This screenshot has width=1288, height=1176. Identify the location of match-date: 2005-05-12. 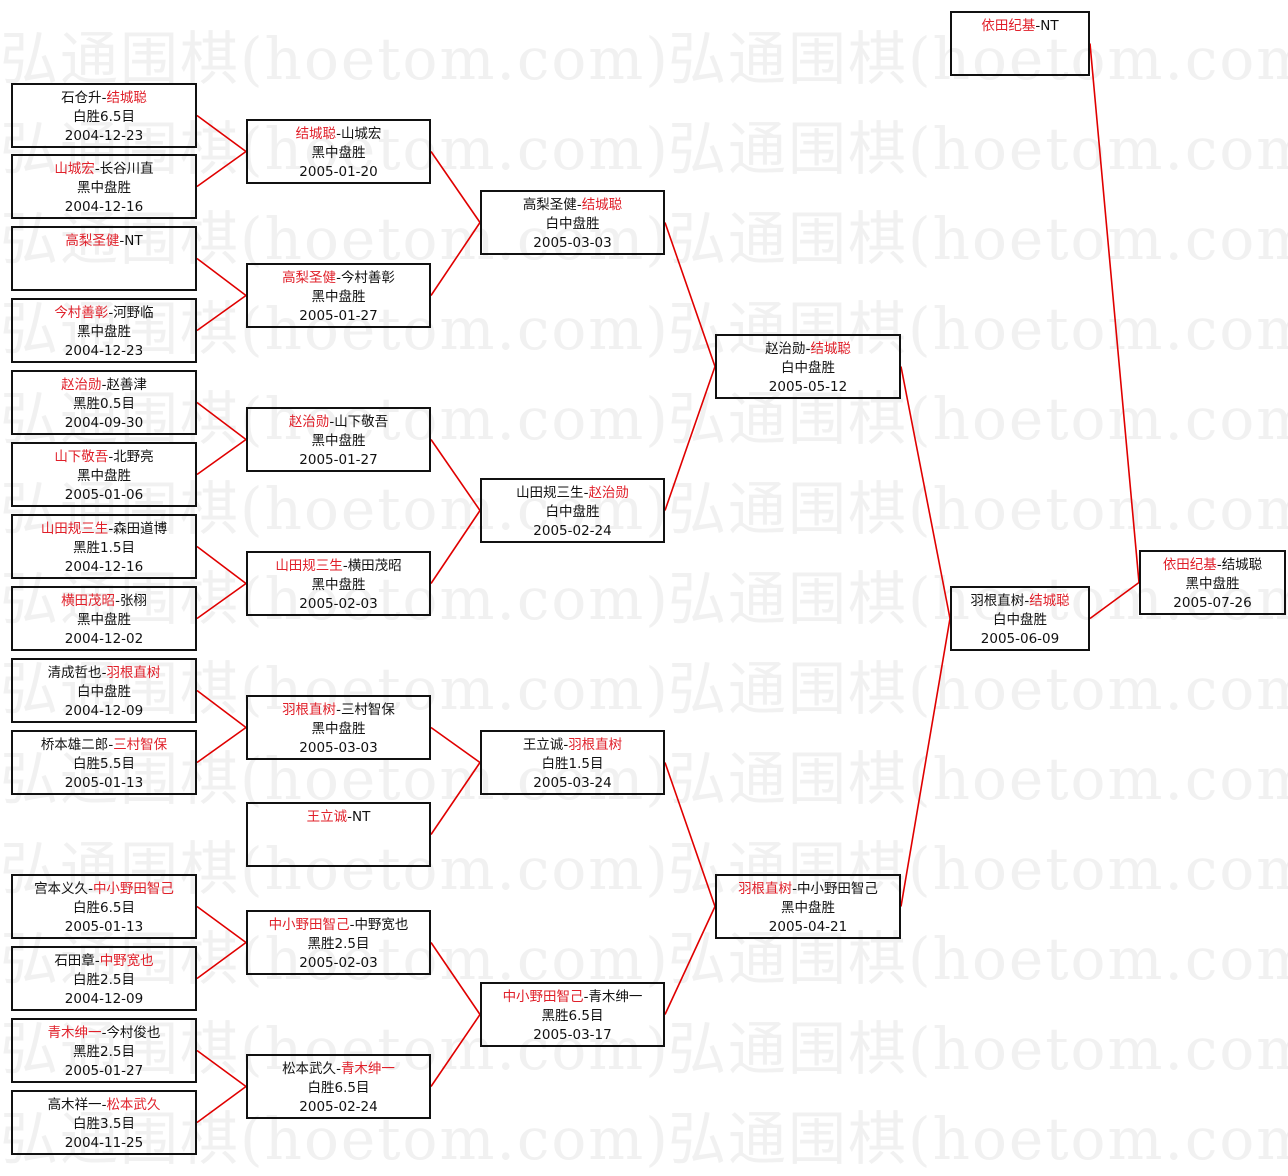
(808, 387).